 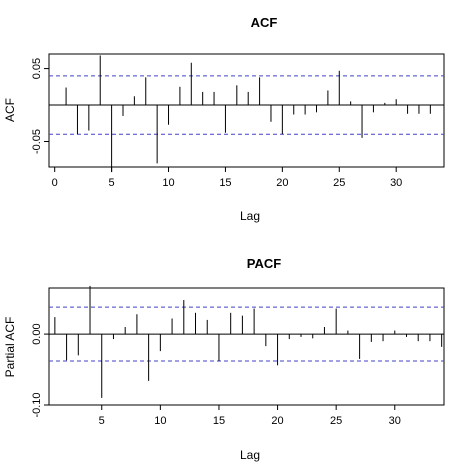 What do you see at coordinates (55, 183) in the screenshot?
I see `acf-x-tick-label: 0` at bounding box center [55, 183].